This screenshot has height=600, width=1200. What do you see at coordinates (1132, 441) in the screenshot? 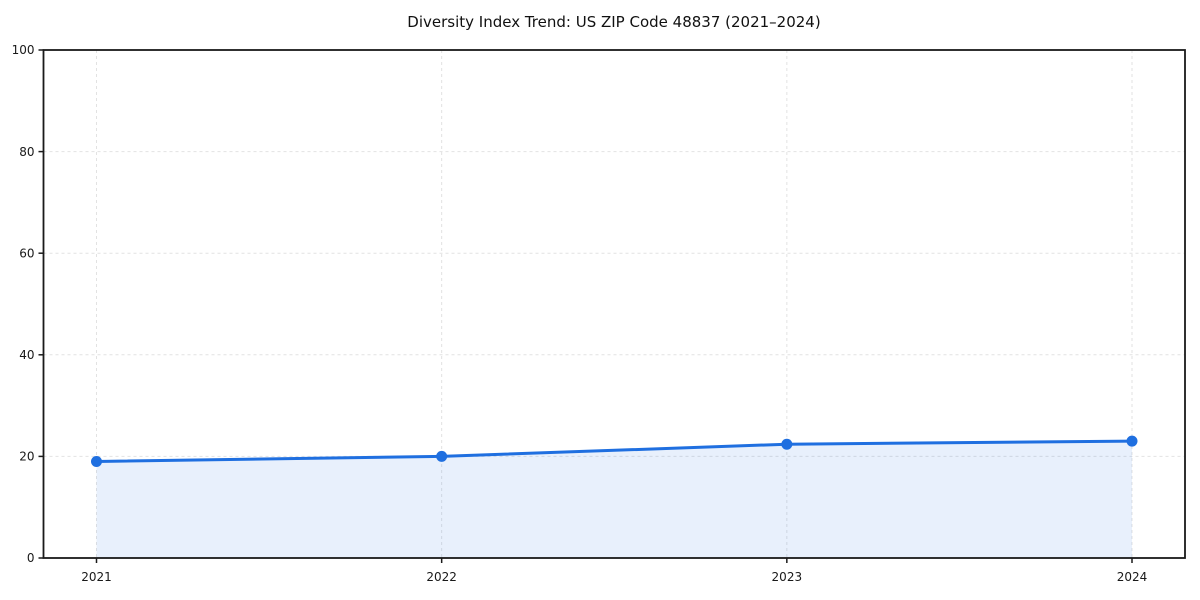
I see `data-point-2024` at bounding box center [1132, 441].